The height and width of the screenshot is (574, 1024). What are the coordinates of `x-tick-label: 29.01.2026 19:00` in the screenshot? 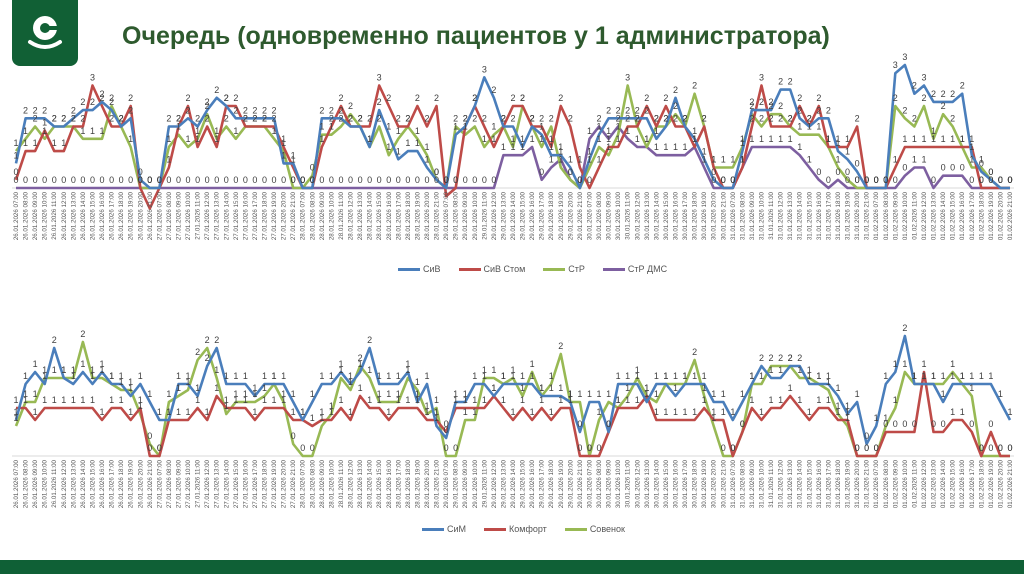 It's located at (561, 215).